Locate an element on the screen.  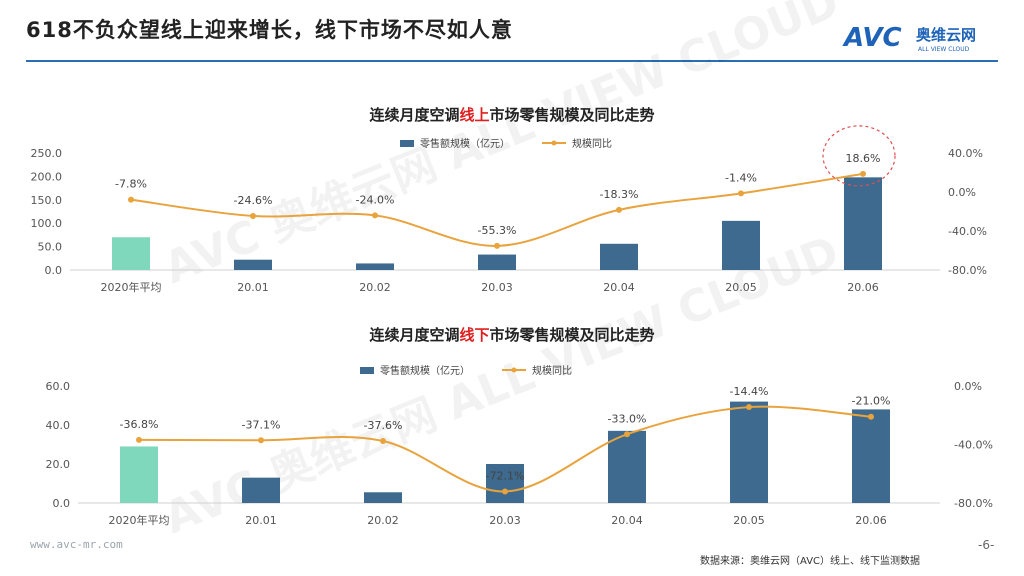
logo-text: AVC is located at coordinates (872, 38).